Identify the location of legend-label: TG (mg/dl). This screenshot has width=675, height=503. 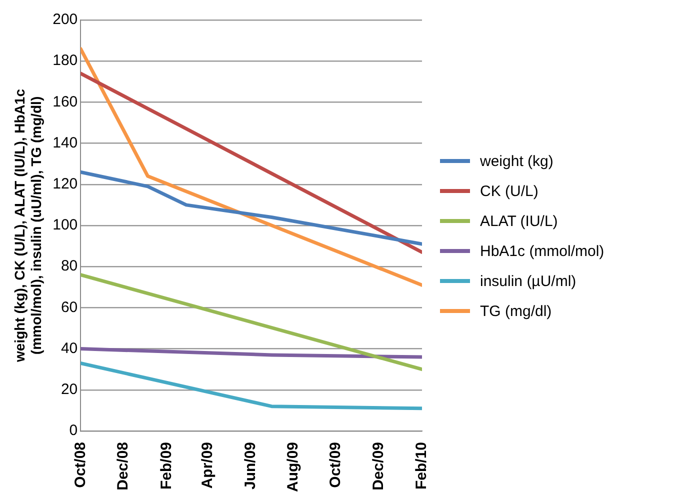
(516, 311).